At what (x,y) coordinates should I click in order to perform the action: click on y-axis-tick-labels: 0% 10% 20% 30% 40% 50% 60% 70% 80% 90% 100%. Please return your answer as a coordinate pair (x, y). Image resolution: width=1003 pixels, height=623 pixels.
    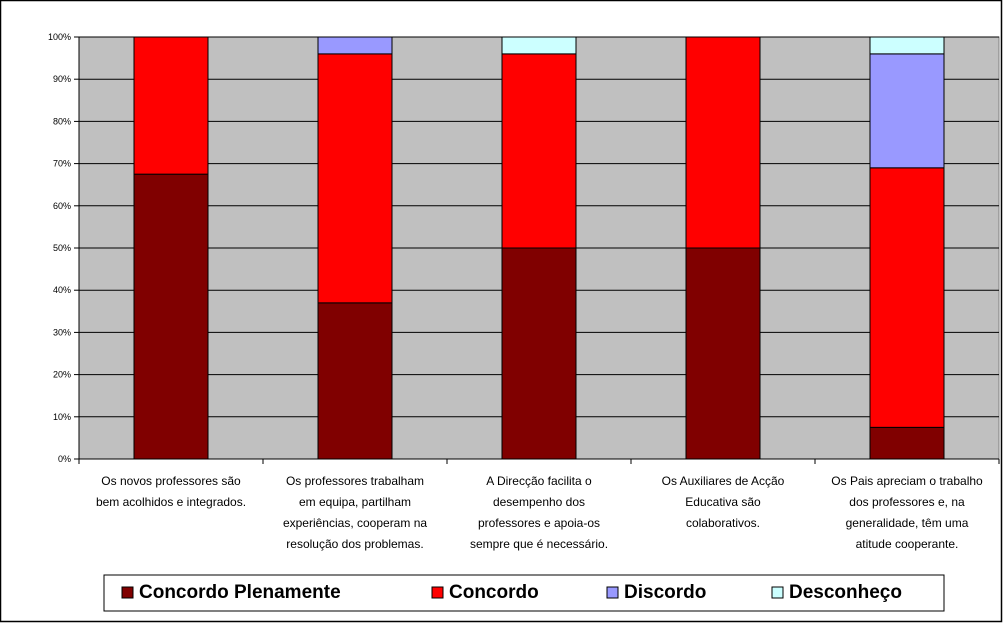
    Looking at the image, I should click on (59, 248).